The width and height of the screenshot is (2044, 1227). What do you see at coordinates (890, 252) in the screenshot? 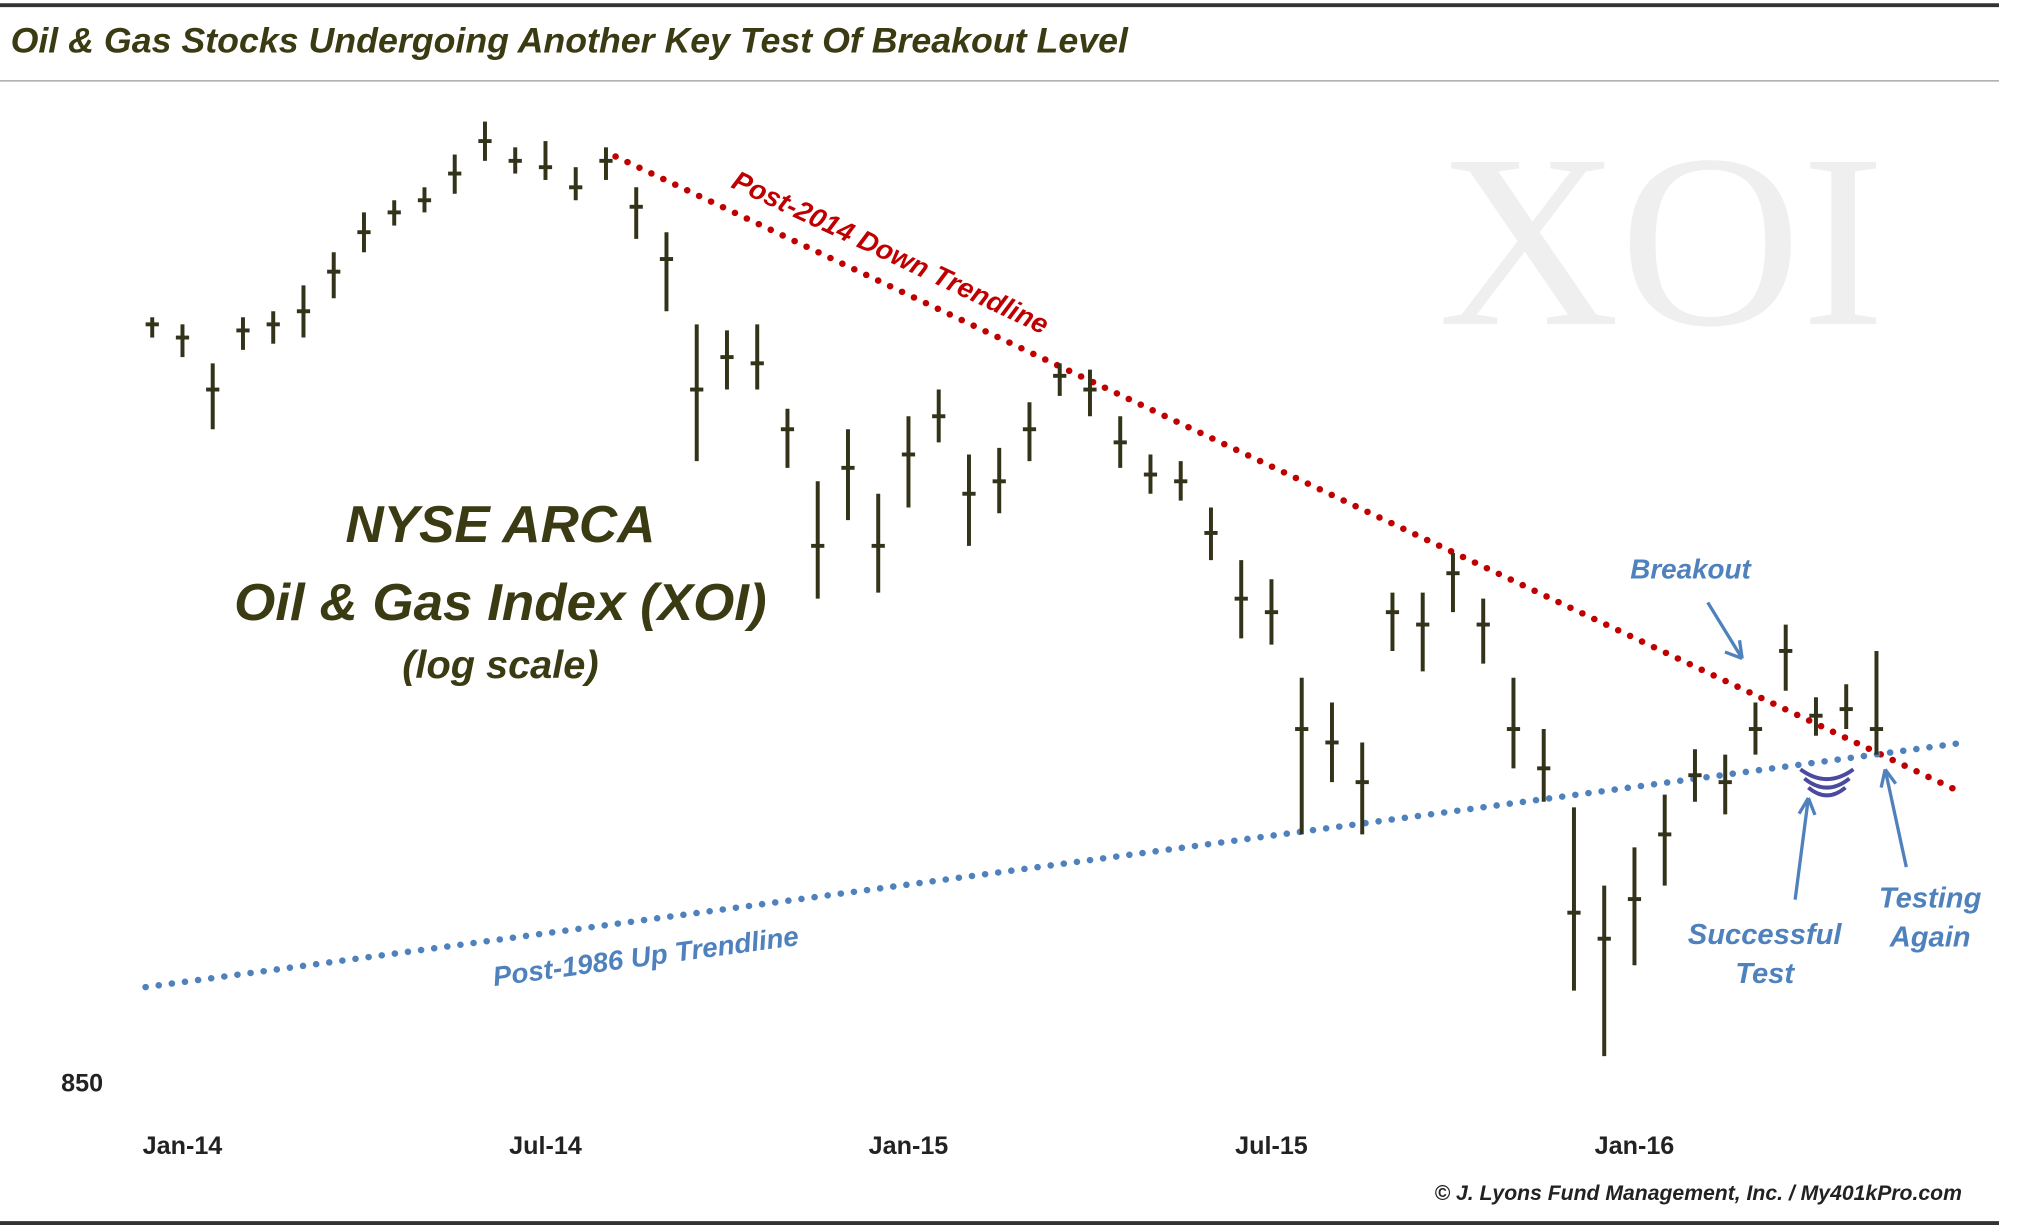
I see `annotation: Post-2014 Down Trendline` at bounding box center [890, 252].